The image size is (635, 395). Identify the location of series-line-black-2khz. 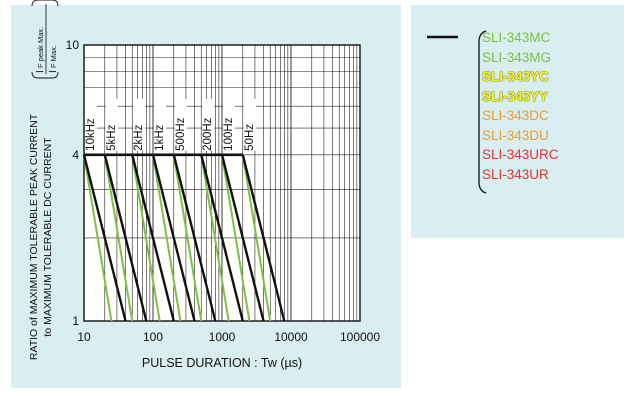
(153, 238).